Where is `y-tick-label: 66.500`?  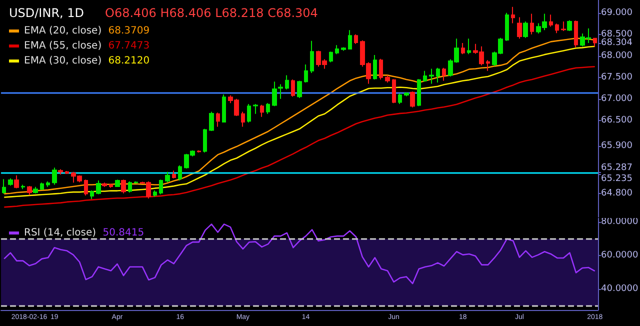 y-tick-label: 66.500 is located at coordinates (617, 120).